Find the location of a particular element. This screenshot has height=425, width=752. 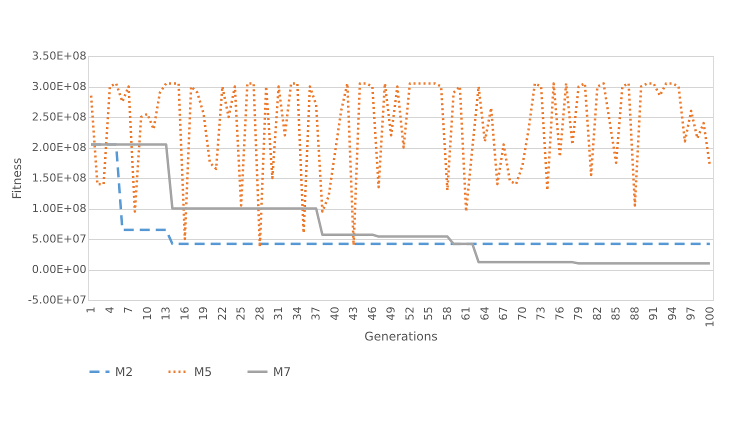

x-tick-label: 97 is located at coordinates (691, 313).